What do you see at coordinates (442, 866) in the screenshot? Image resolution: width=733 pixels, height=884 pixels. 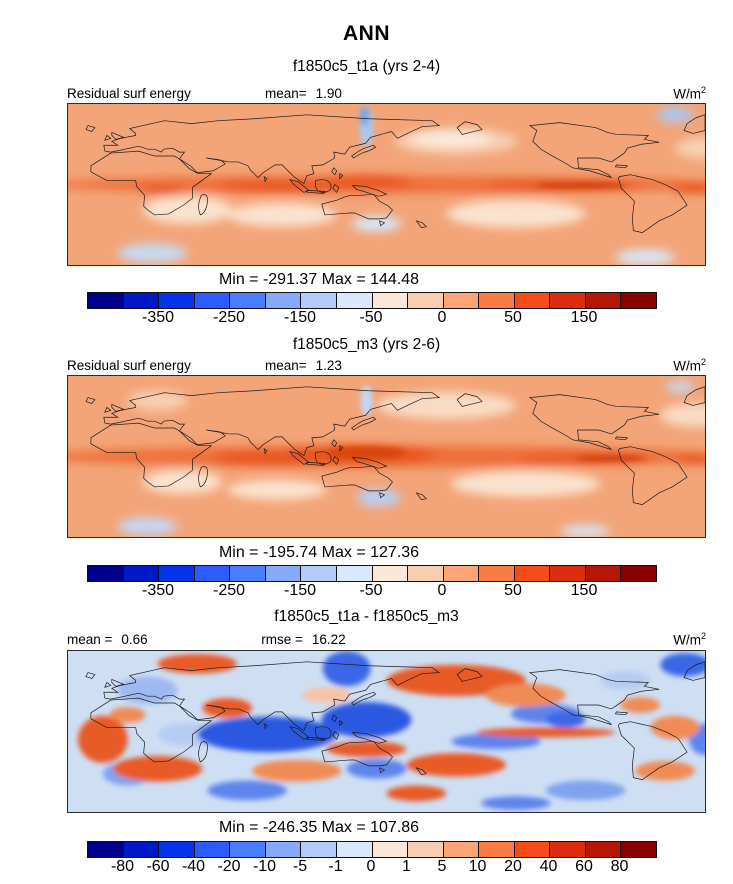 I see `colorbar-tick-label: 5` at bounding box center [442, 866].